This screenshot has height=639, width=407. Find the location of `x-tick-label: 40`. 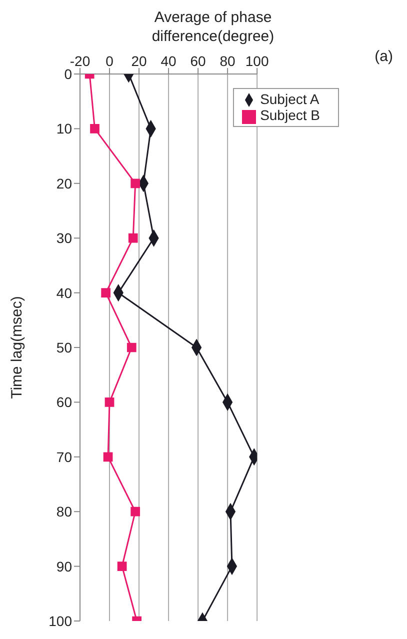

x-tick-label: 40 is located at coordinates (168, 61).